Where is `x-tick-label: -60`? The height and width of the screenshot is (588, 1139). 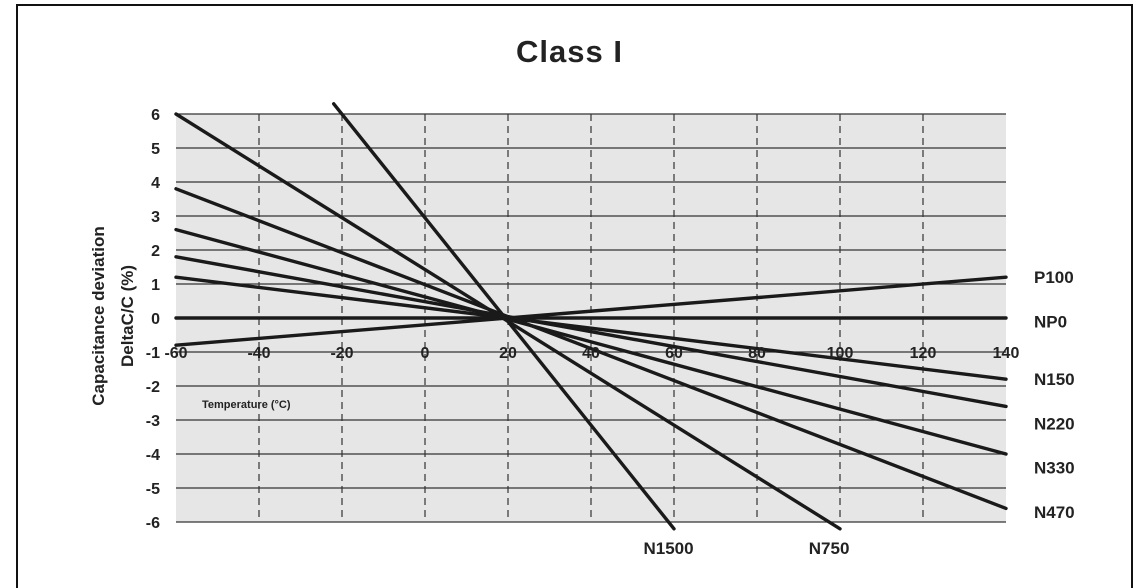
x-tick-label: -60 is located at coordinates (175, 353).